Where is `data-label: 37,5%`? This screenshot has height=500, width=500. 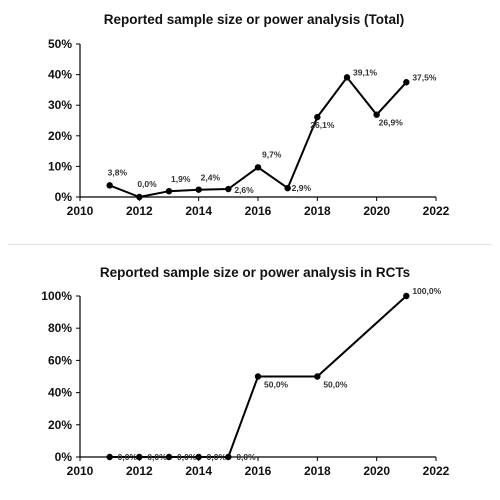
data-label: 37,5% is located at coordinates (424, 77).